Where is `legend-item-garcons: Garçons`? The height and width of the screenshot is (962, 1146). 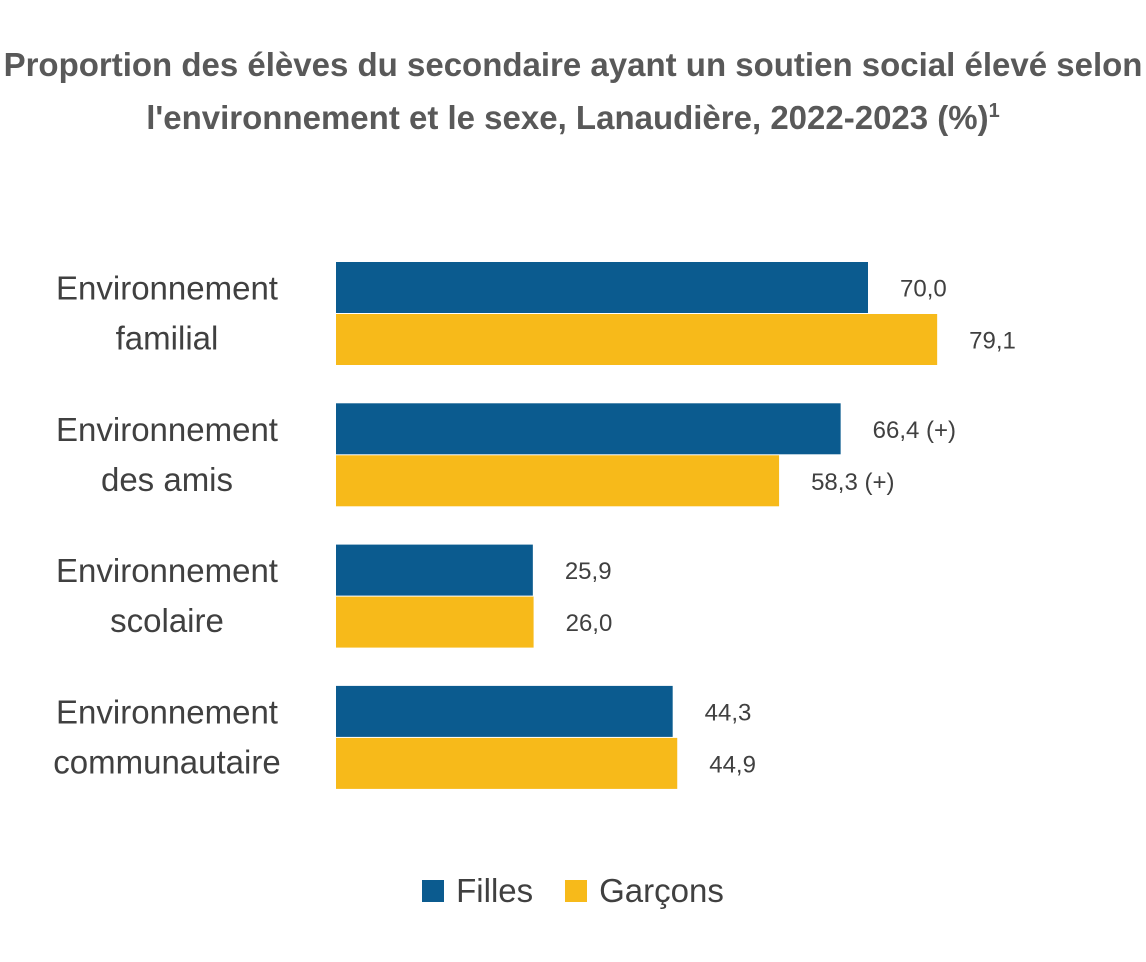 legend-item-garcons: Garçons is located at coordinates (644, 891).